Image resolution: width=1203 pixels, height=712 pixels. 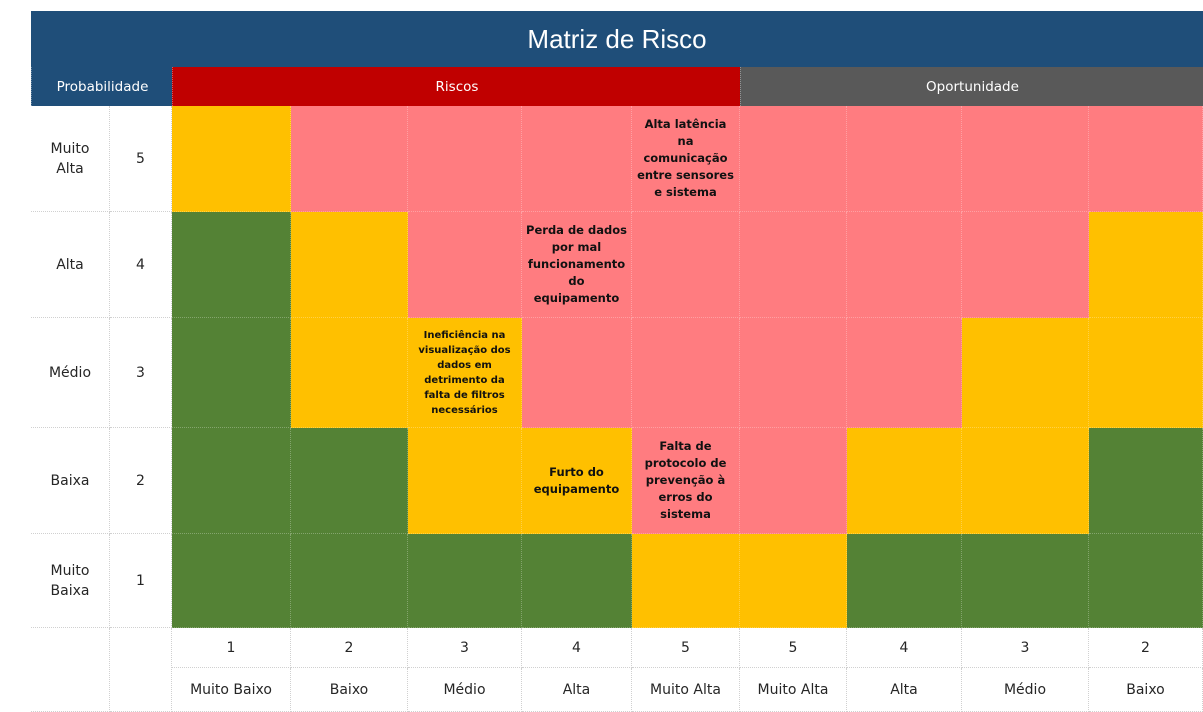 I want to click on impact-label: Muito Baixo, so click(x=231, y=690).